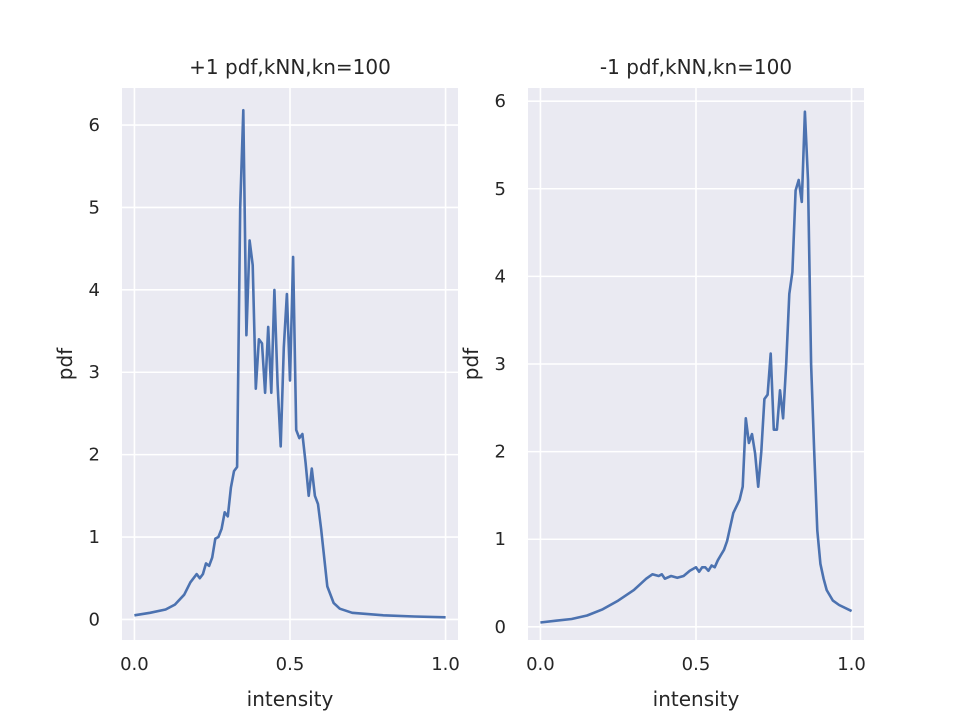  What do you see at coordinates (94, 455) in the screenshot?
I see `left-y-tick-label: 2` at bounding box center [94, 455].